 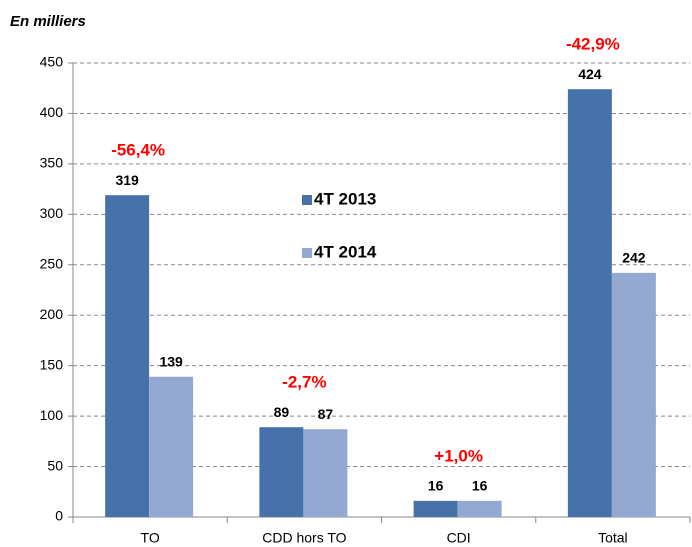 What do you see at coordinates (304, 538) in the screenshot?
I see `x-tick-label: CDD hors TO` at bounding box center [304, 538].